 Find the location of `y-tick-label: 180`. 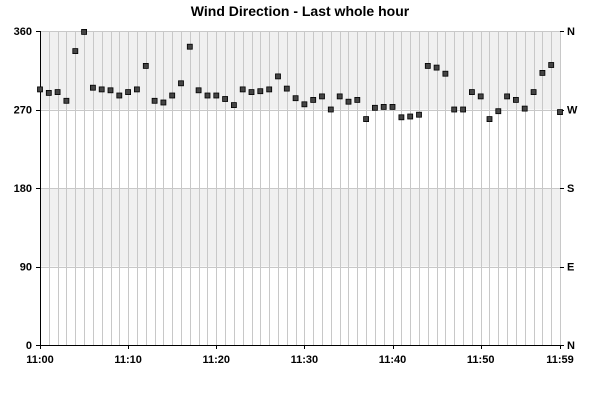

y-tick-label: 180 is located at coordinates (23, 189).